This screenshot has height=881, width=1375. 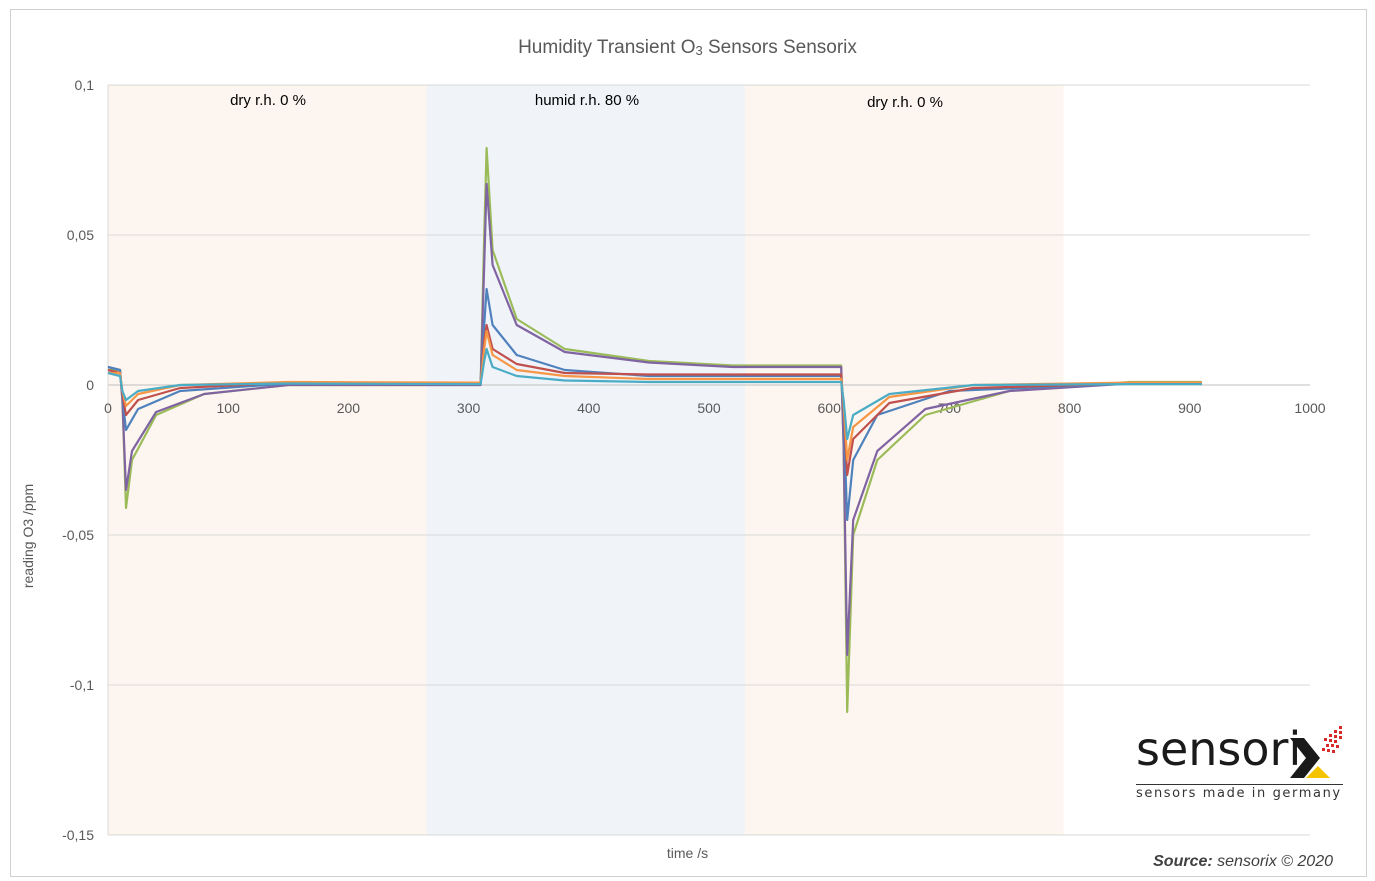 I want to click on logo-wordmark: sensori, so click(x=1219, y=749).